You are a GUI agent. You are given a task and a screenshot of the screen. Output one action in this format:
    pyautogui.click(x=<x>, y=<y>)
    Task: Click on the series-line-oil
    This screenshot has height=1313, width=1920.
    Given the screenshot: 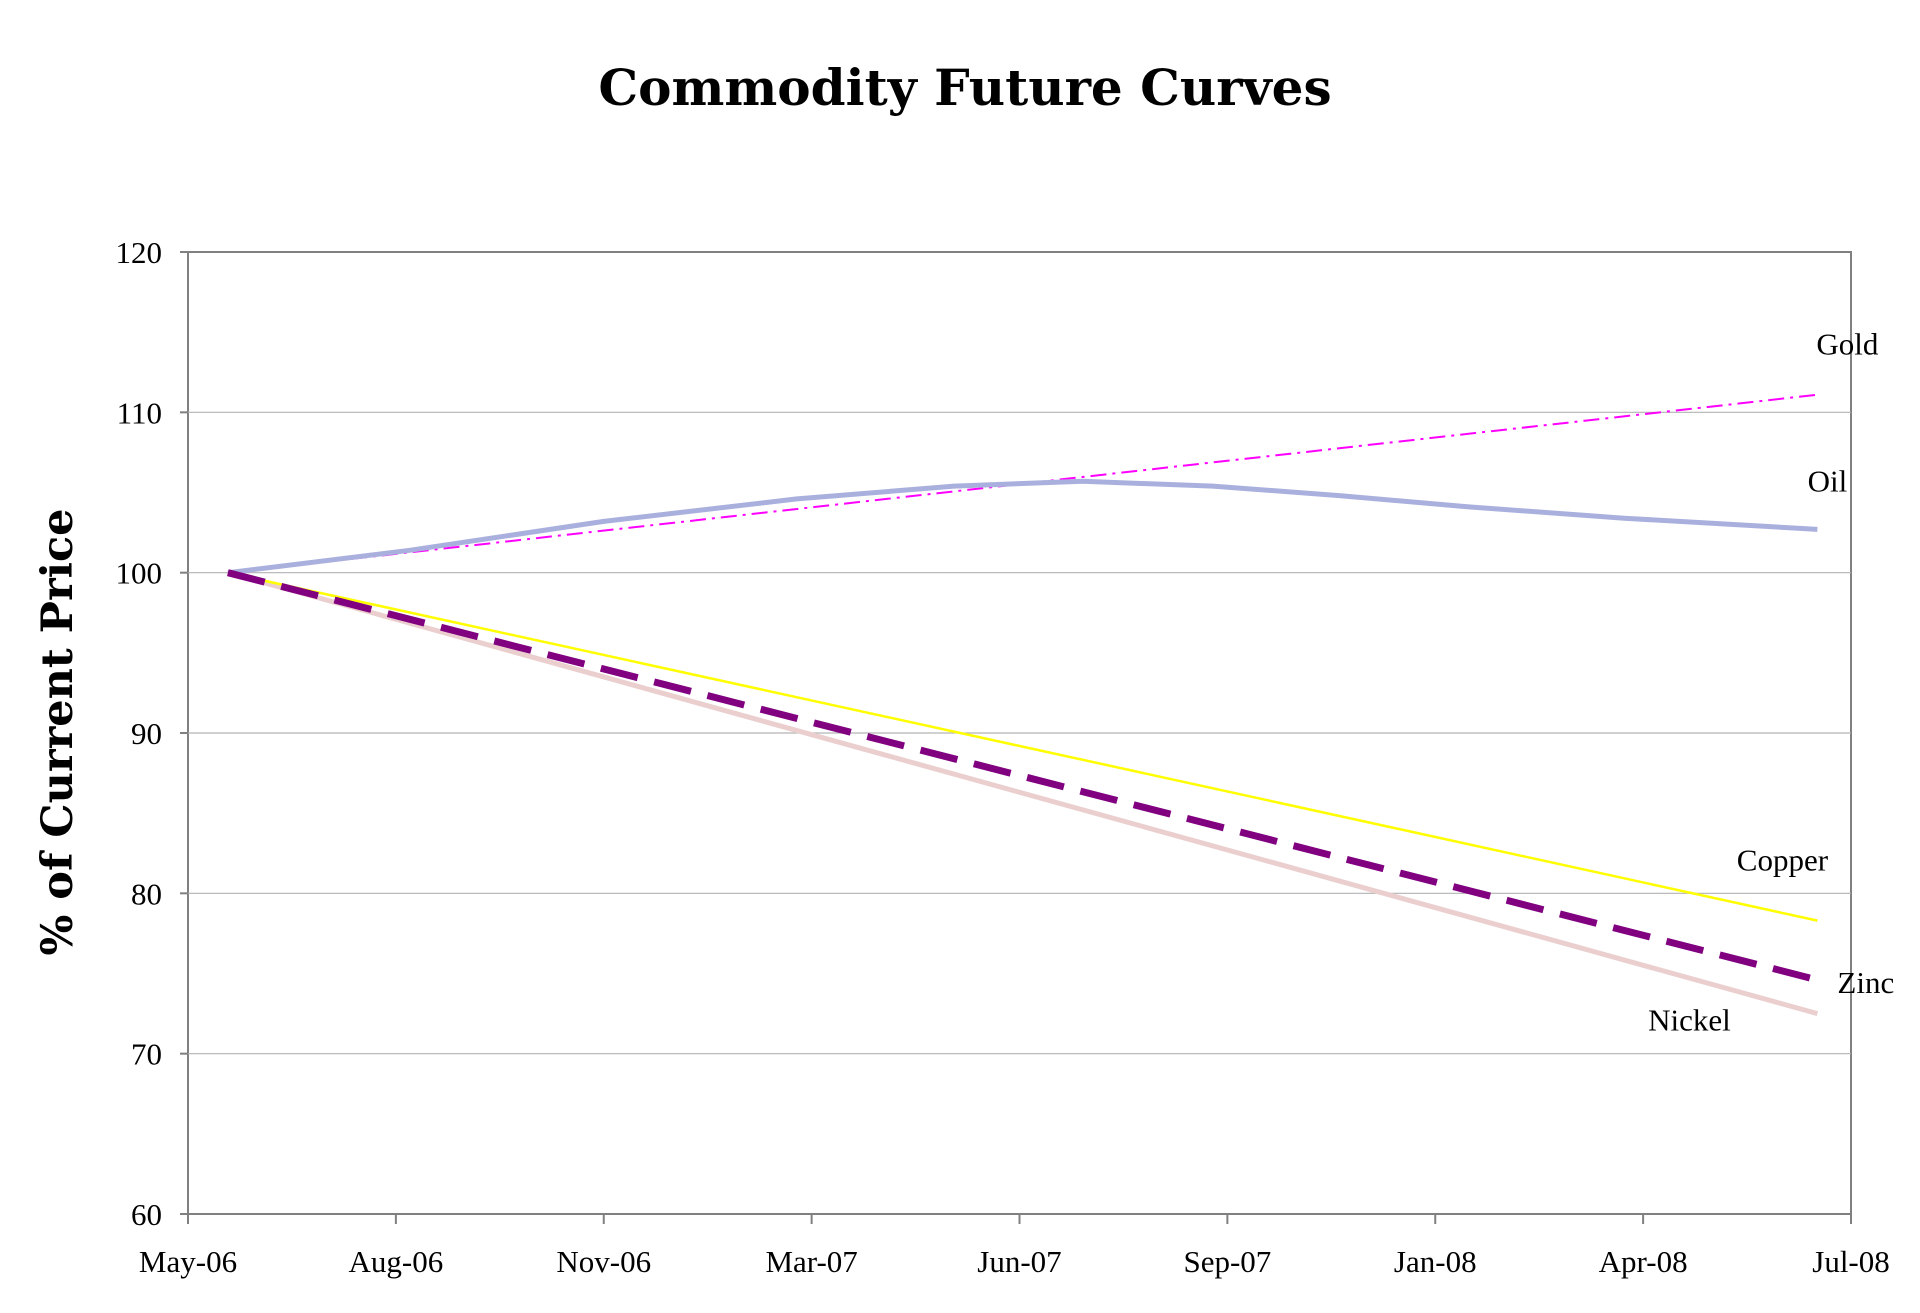 What is the action you would take?
    pyautogui.click(x=1022, y=527)
    